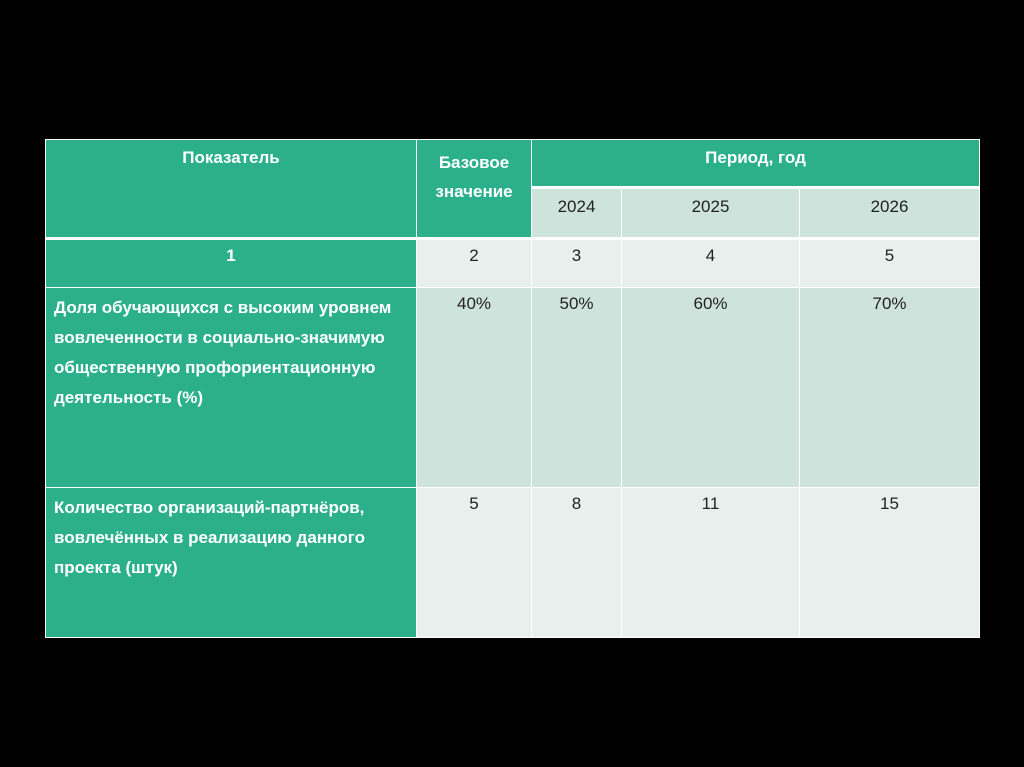 This screenshot has height=767, width=1024. Describe the element at coordinates (889, 387) in the screenshot. I see `value-2026: 70%` at that location.